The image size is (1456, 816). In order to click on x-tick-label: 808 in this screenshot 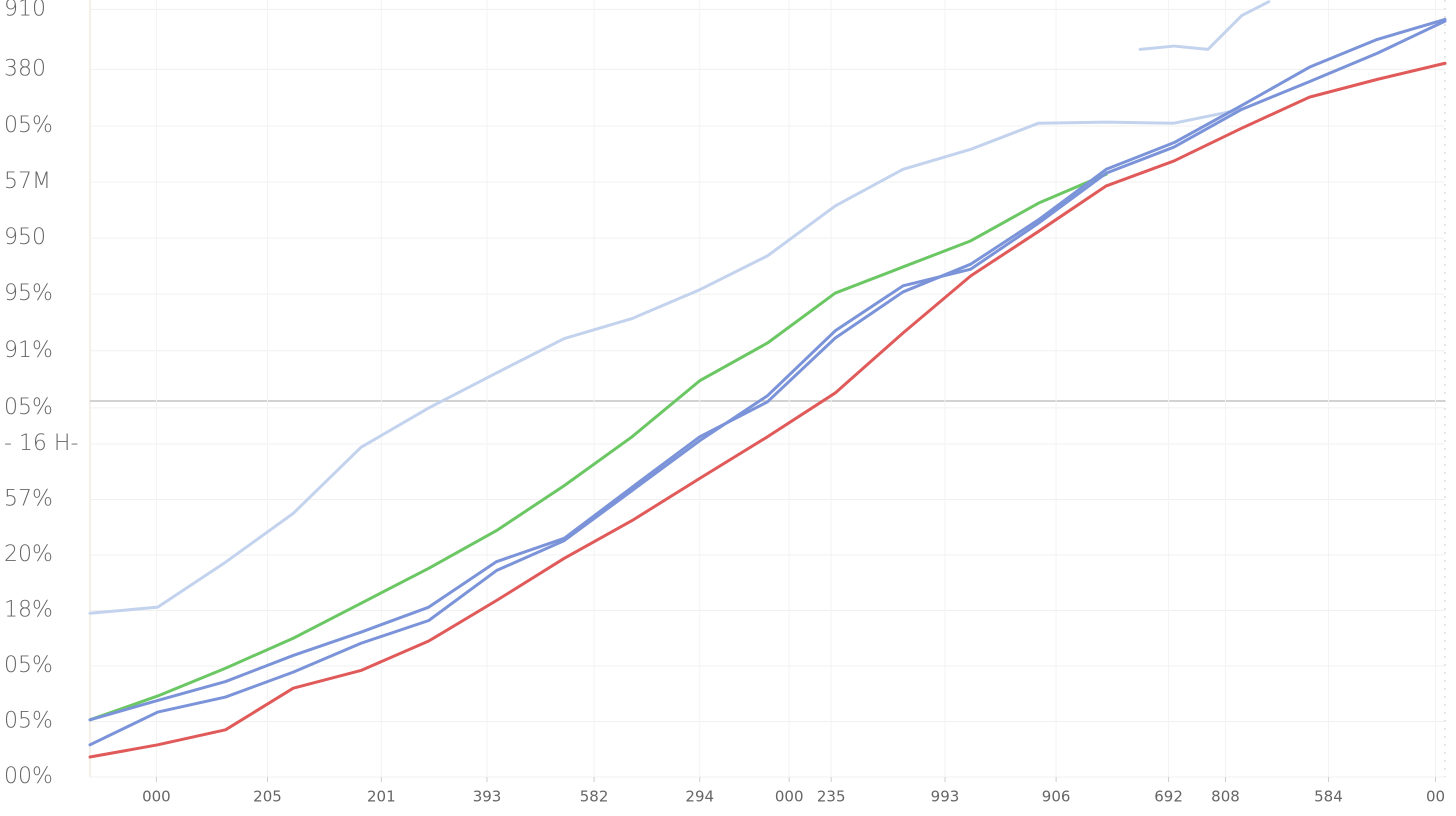, I will do `click(1225, 797)`.